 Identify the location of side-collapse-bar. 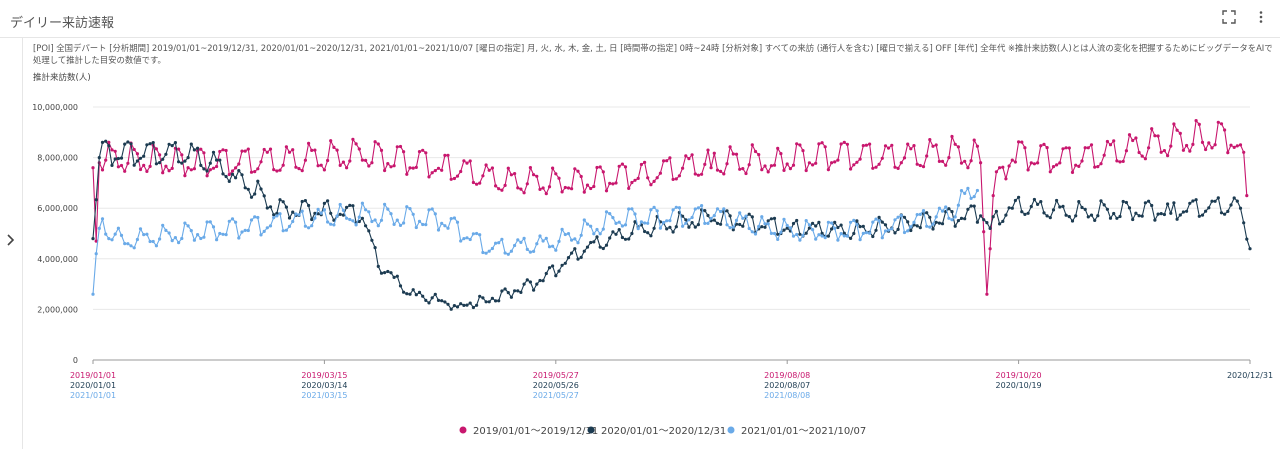
(11, 243).